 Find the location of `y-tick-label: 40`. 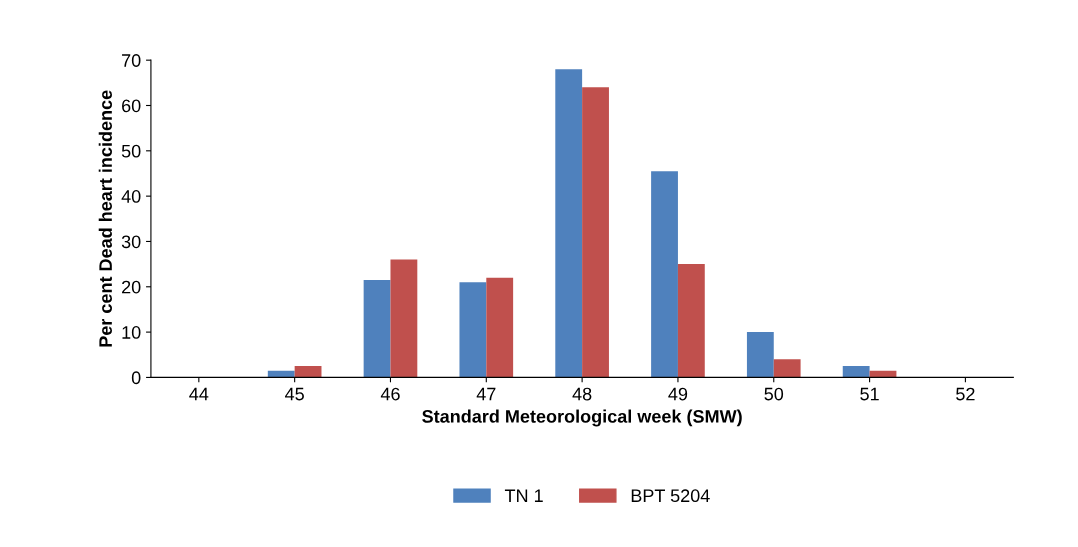

y-tick-label: 40 is located at coordinates (131, 196).